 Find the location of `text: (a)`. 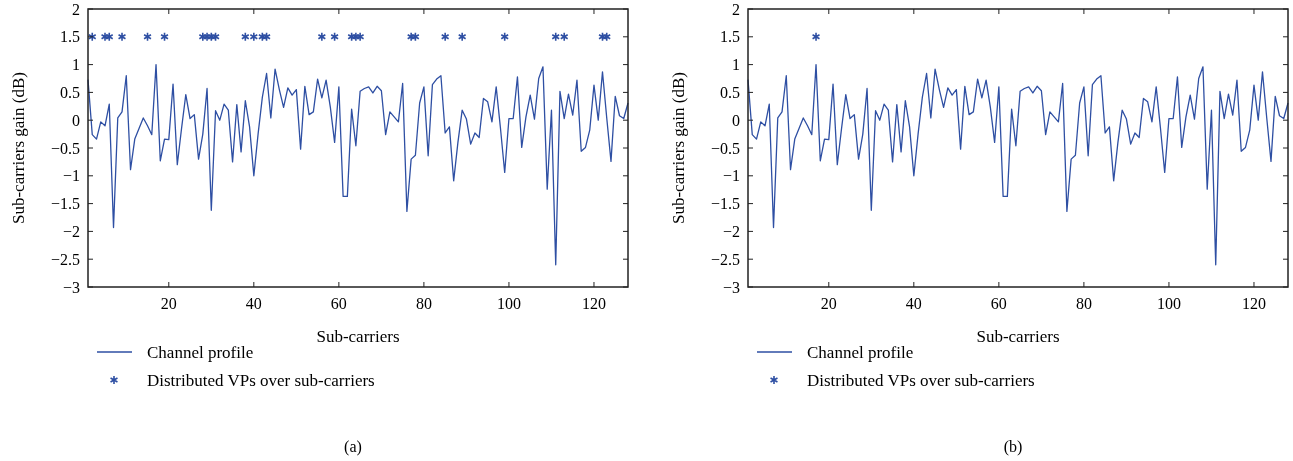

text: (a) is located at coordinates (353, 446).